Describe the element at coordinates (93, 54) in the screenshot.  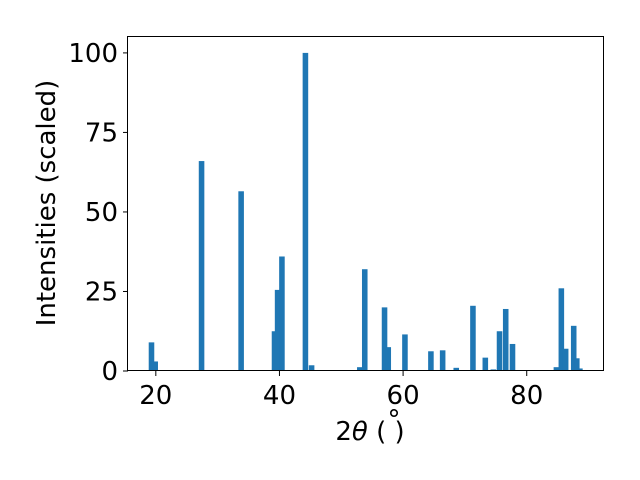
I see `y-tick-label-4: 100` at that location.